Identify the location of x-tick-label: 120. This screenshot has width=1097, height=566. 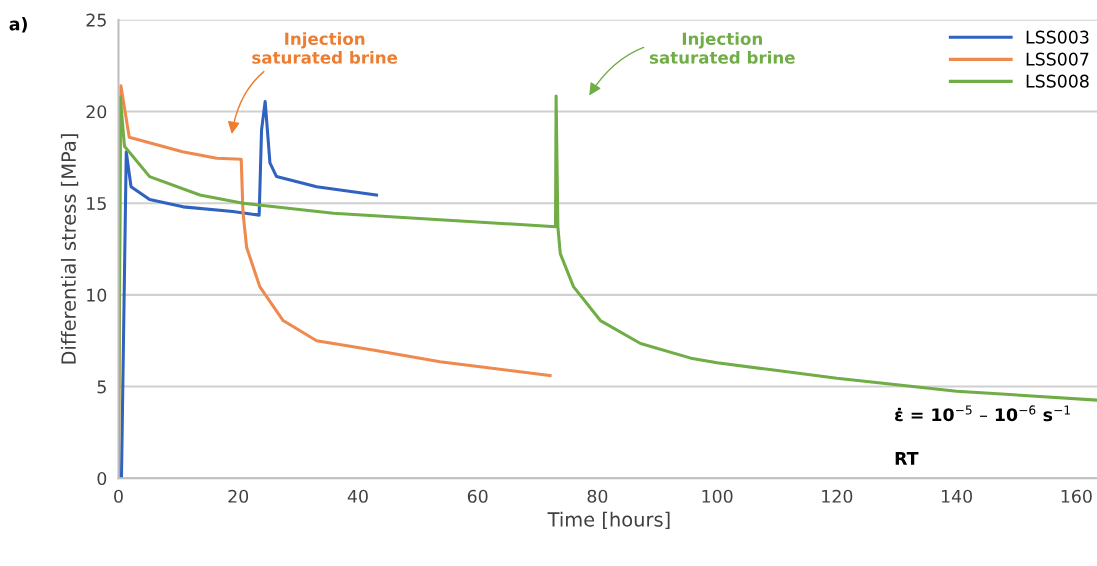
(837, 496).